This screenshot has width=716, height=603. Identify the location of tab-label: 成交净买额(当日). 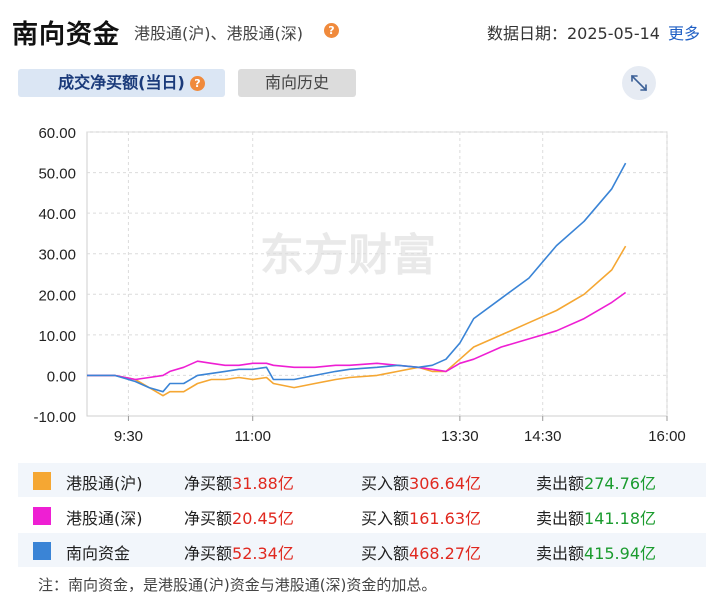
(121, 82).